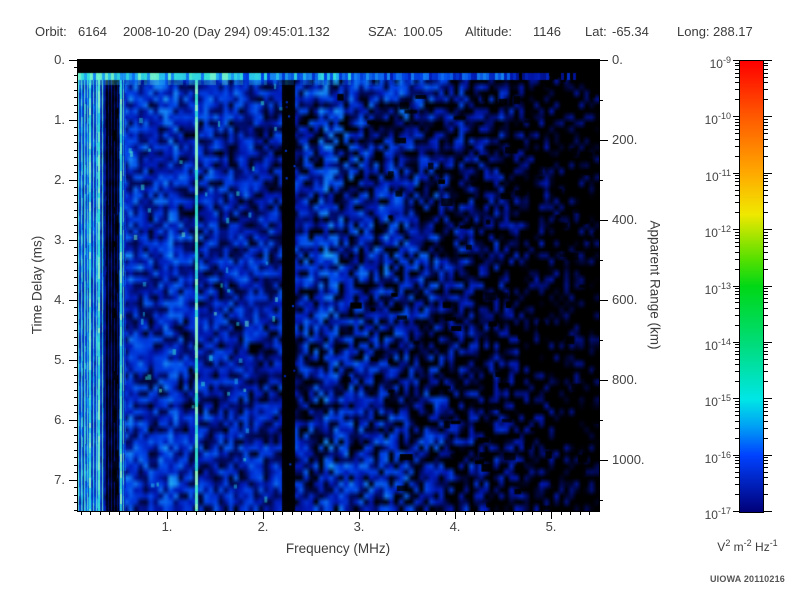  What do you see at coordinates (455, 515) in the screenshot?
I see `x-axis-major-tick` at bounding box center [455, 515].